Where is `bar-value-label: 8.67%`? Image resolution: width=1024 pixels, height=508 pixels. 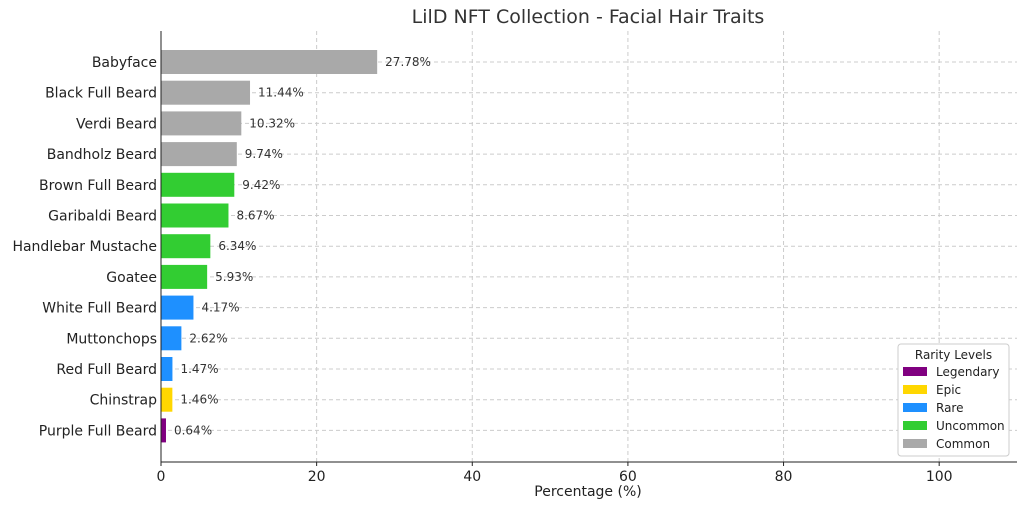 bar-value-label: 8.67% is located at coordinates (255, 216).